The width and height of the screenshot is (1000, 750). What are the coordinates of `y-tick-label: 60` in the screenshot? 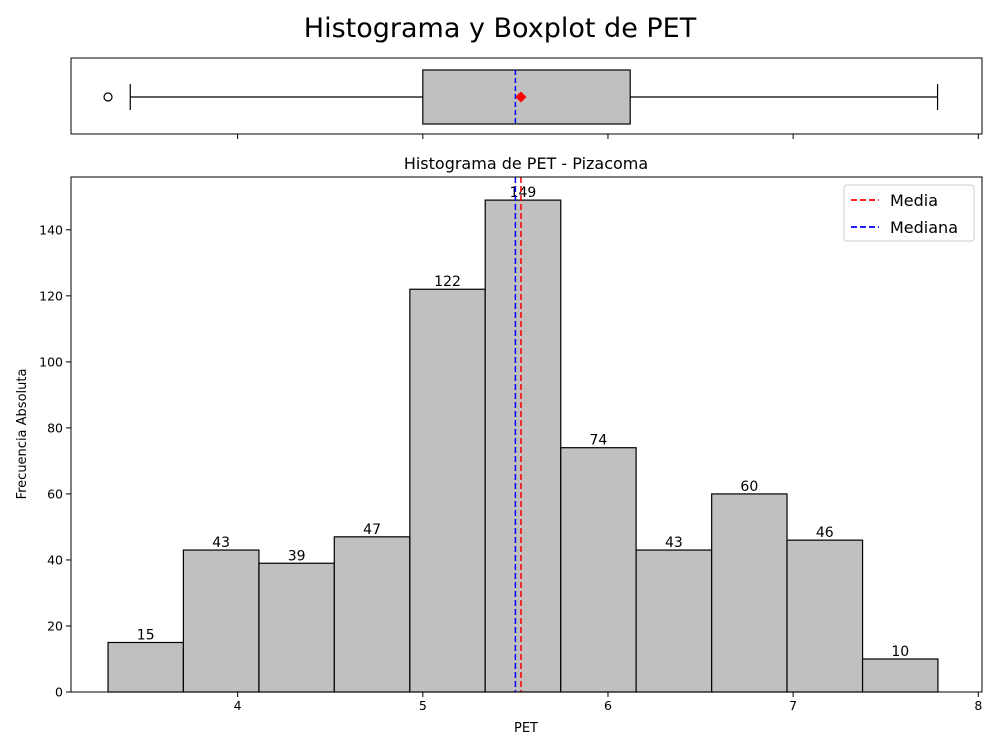 It's located at (55, 493).